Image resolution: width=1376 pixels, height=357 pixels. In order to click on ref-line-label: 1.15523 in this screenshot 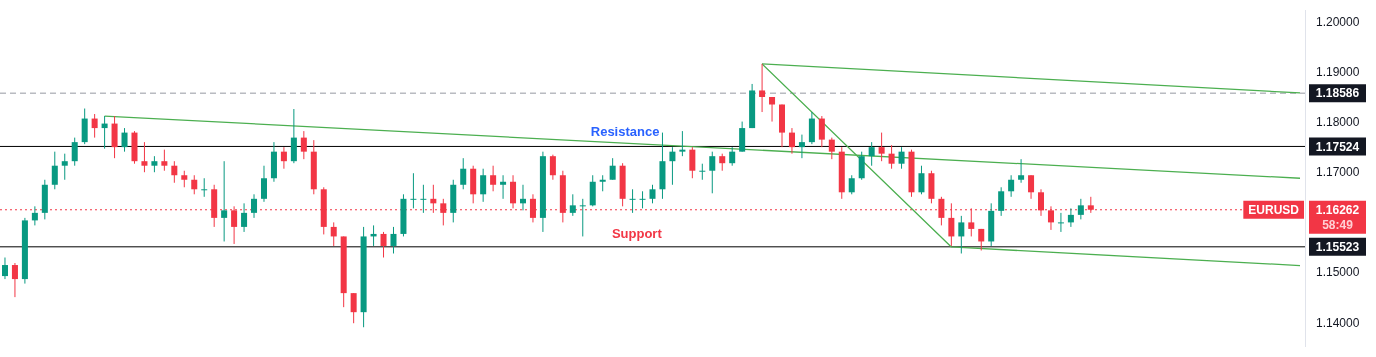, I will do `click(1337, 247)`.